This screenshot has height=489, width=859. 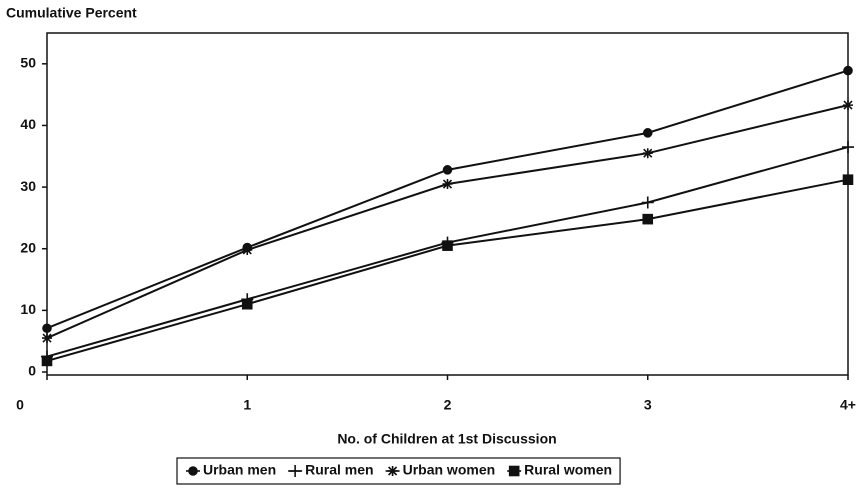 What do you see at coordinates (239, 470) in the screenshot?
I see `legend-label: Urban men` at bounding box center [239, 470].